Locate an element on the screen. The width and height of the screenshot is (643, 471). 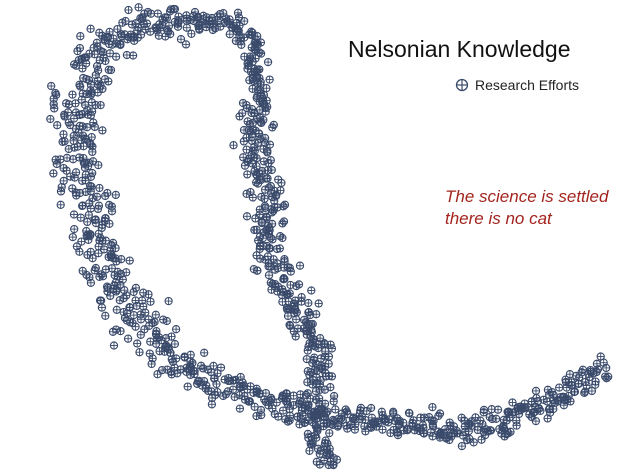
legend: Research Efforts is located at coordinates (517, 85).